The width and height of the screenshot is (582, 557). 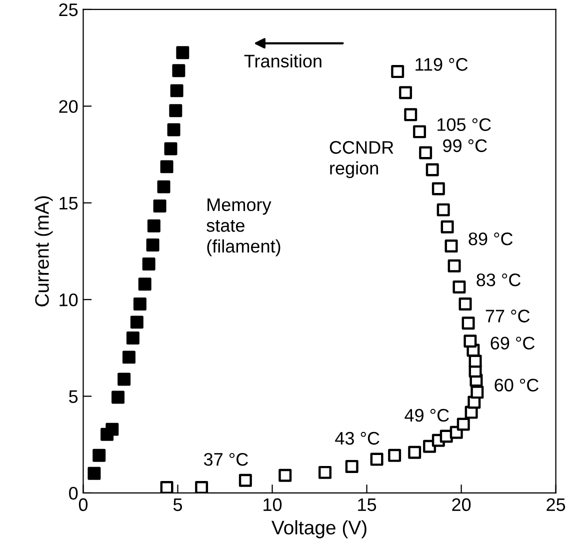 I want to click on annotation: 105 °C, so click(x=464, y=124).